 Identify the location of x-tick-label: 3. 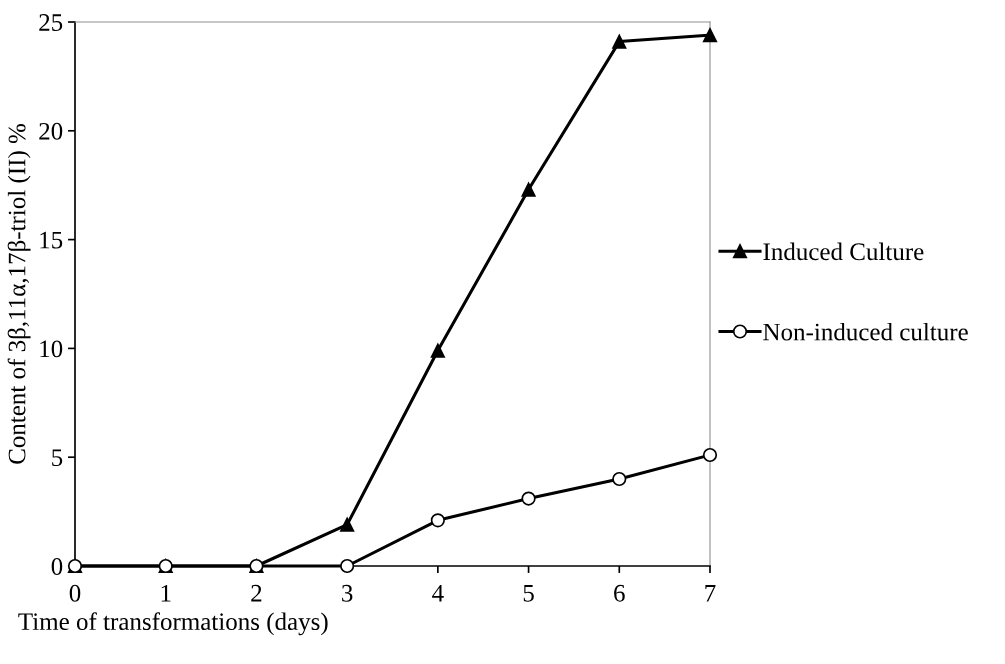
(347, 593).